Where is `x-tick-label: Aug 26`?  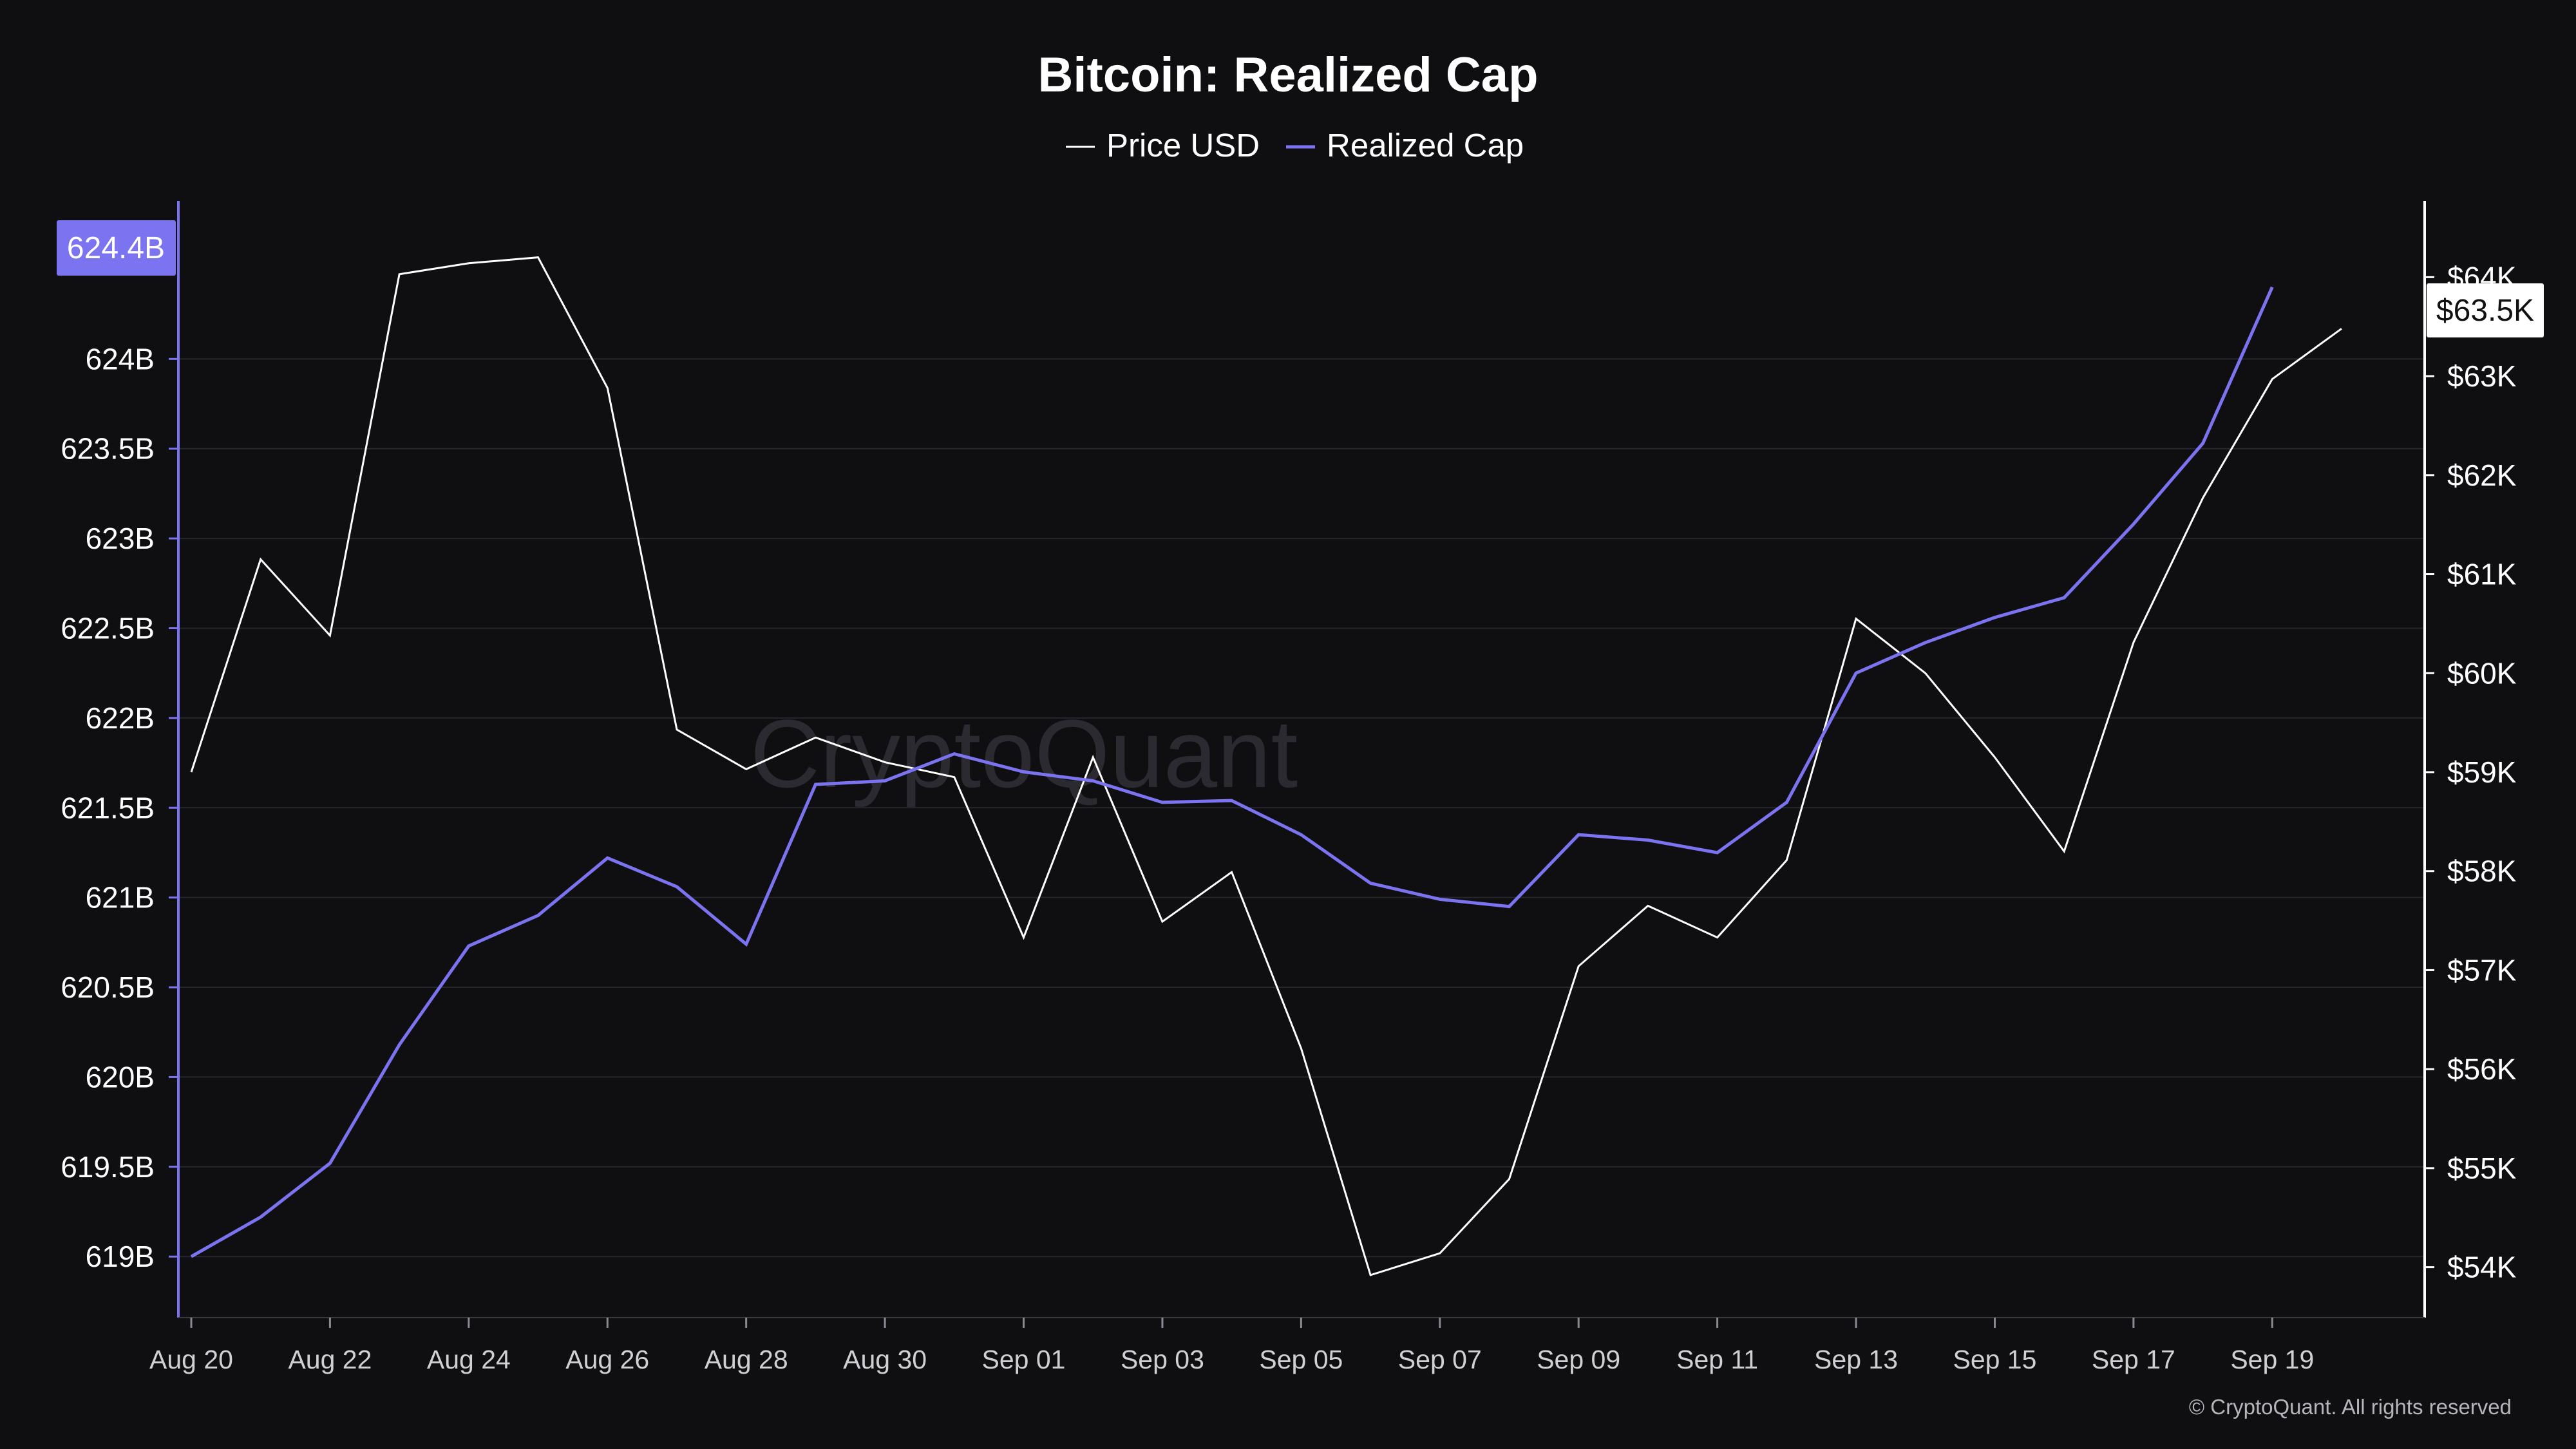
x-tick-label: Aug 26 is located at coordinates (607, 1359).